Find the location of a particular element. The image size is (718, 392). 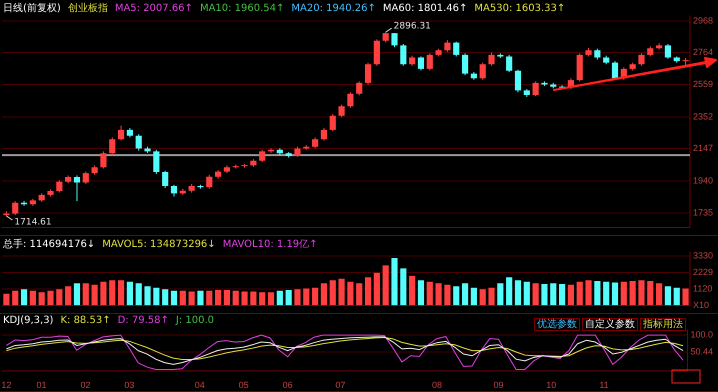

x-tick-label: 06 is located at coordinates (287, 385).